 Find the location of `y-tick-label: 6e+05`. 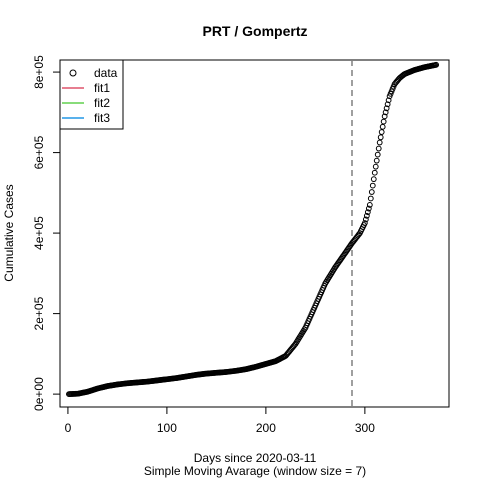

y-tick-label: 6e+05 is located at coordinates (39, 152).